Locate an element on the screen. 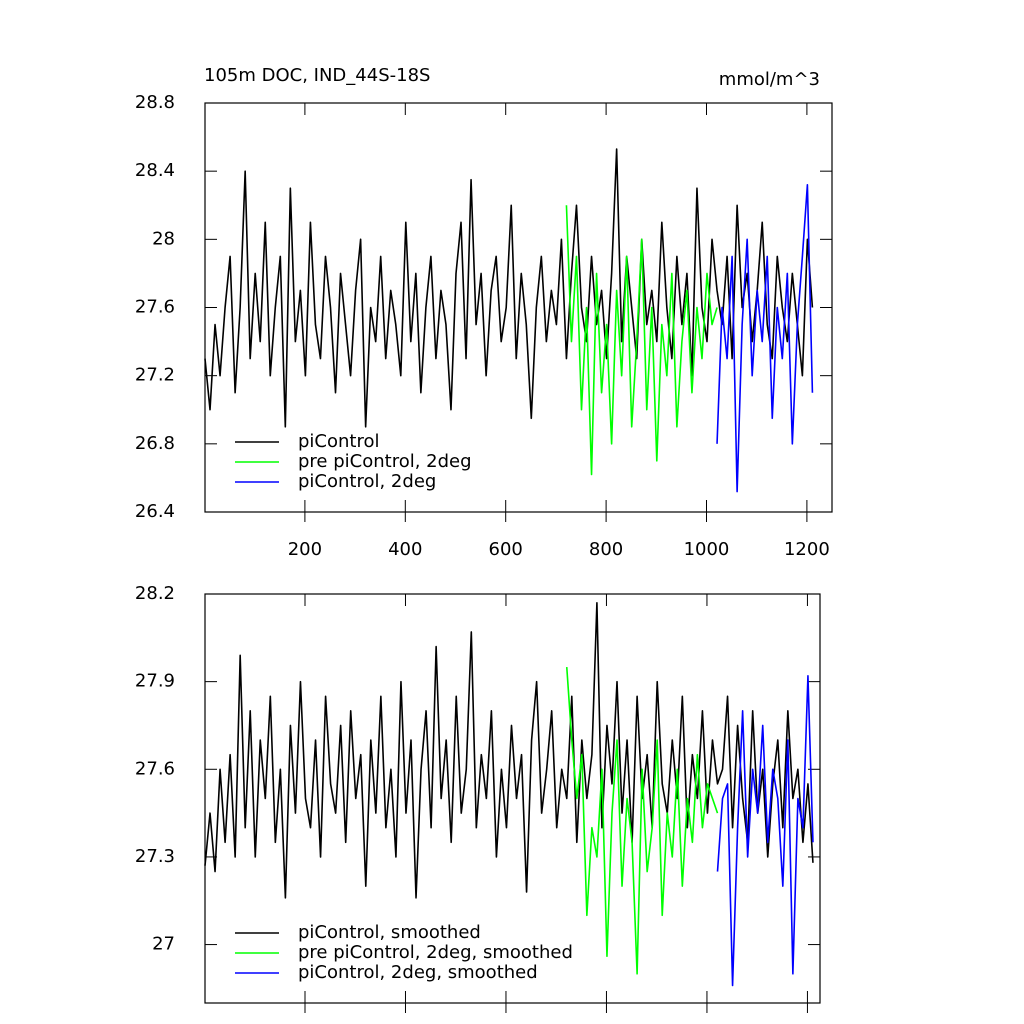  legend-label: piControl, 2deg is located at coordinates (367, 481).